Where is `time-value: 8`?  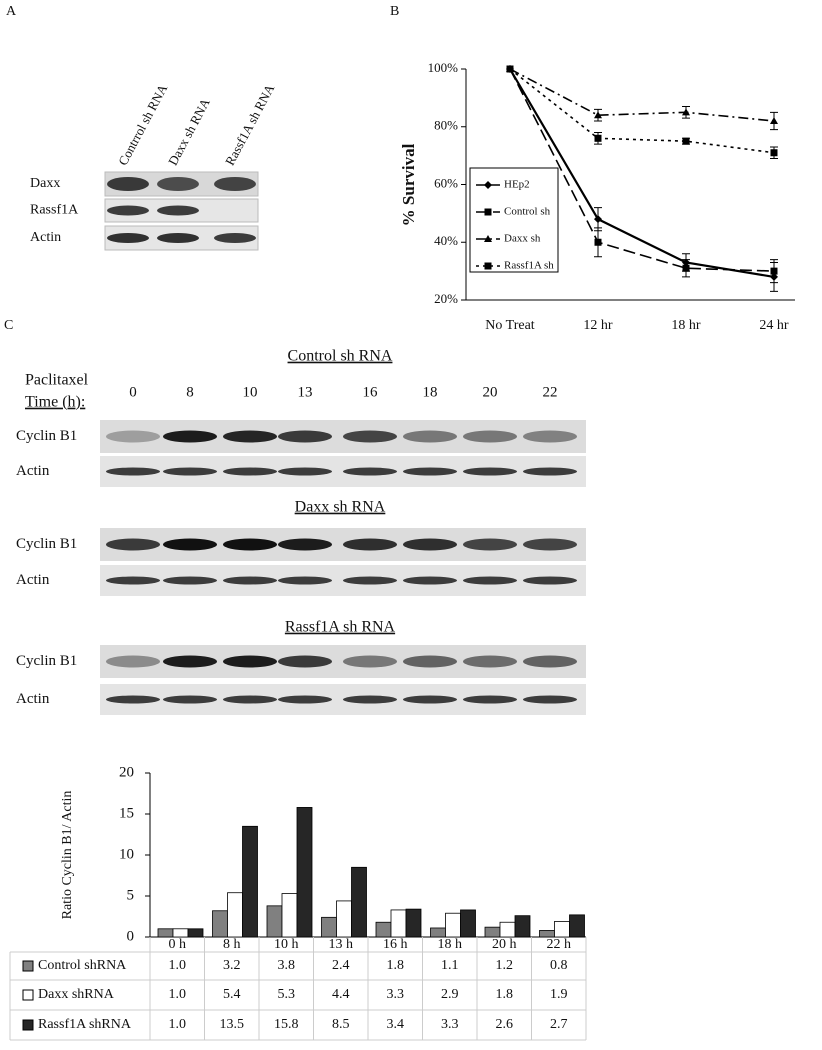
time-value: 8 is located at coordinates (190, 392).